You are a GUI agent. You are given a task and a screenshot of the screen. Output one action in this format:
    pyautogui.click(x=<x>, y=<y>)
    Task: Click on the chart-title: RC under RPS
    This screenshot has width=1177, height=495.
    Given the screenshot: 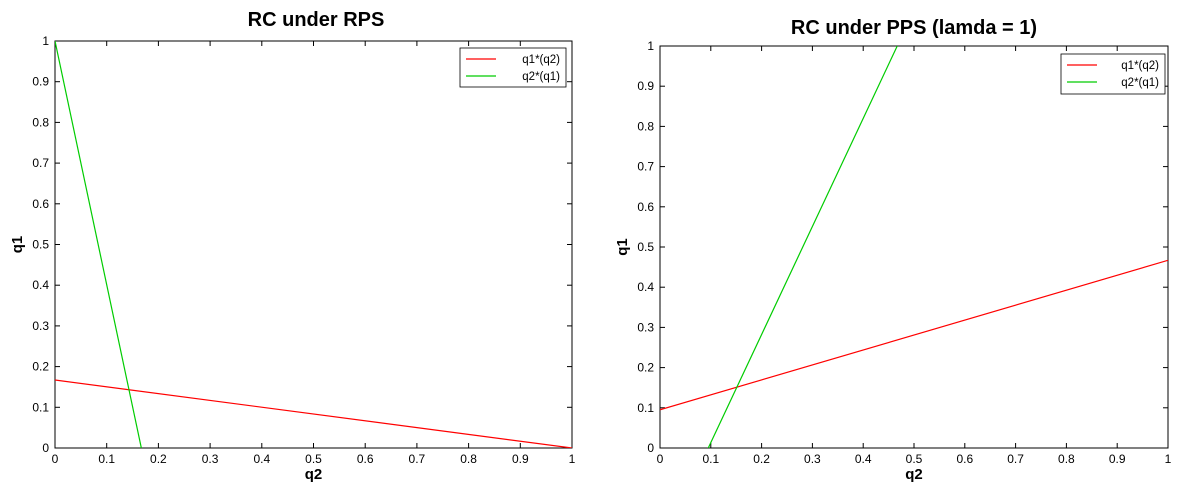 What is the action you would take?
    pyautogui.click(x=316, y=20)
    